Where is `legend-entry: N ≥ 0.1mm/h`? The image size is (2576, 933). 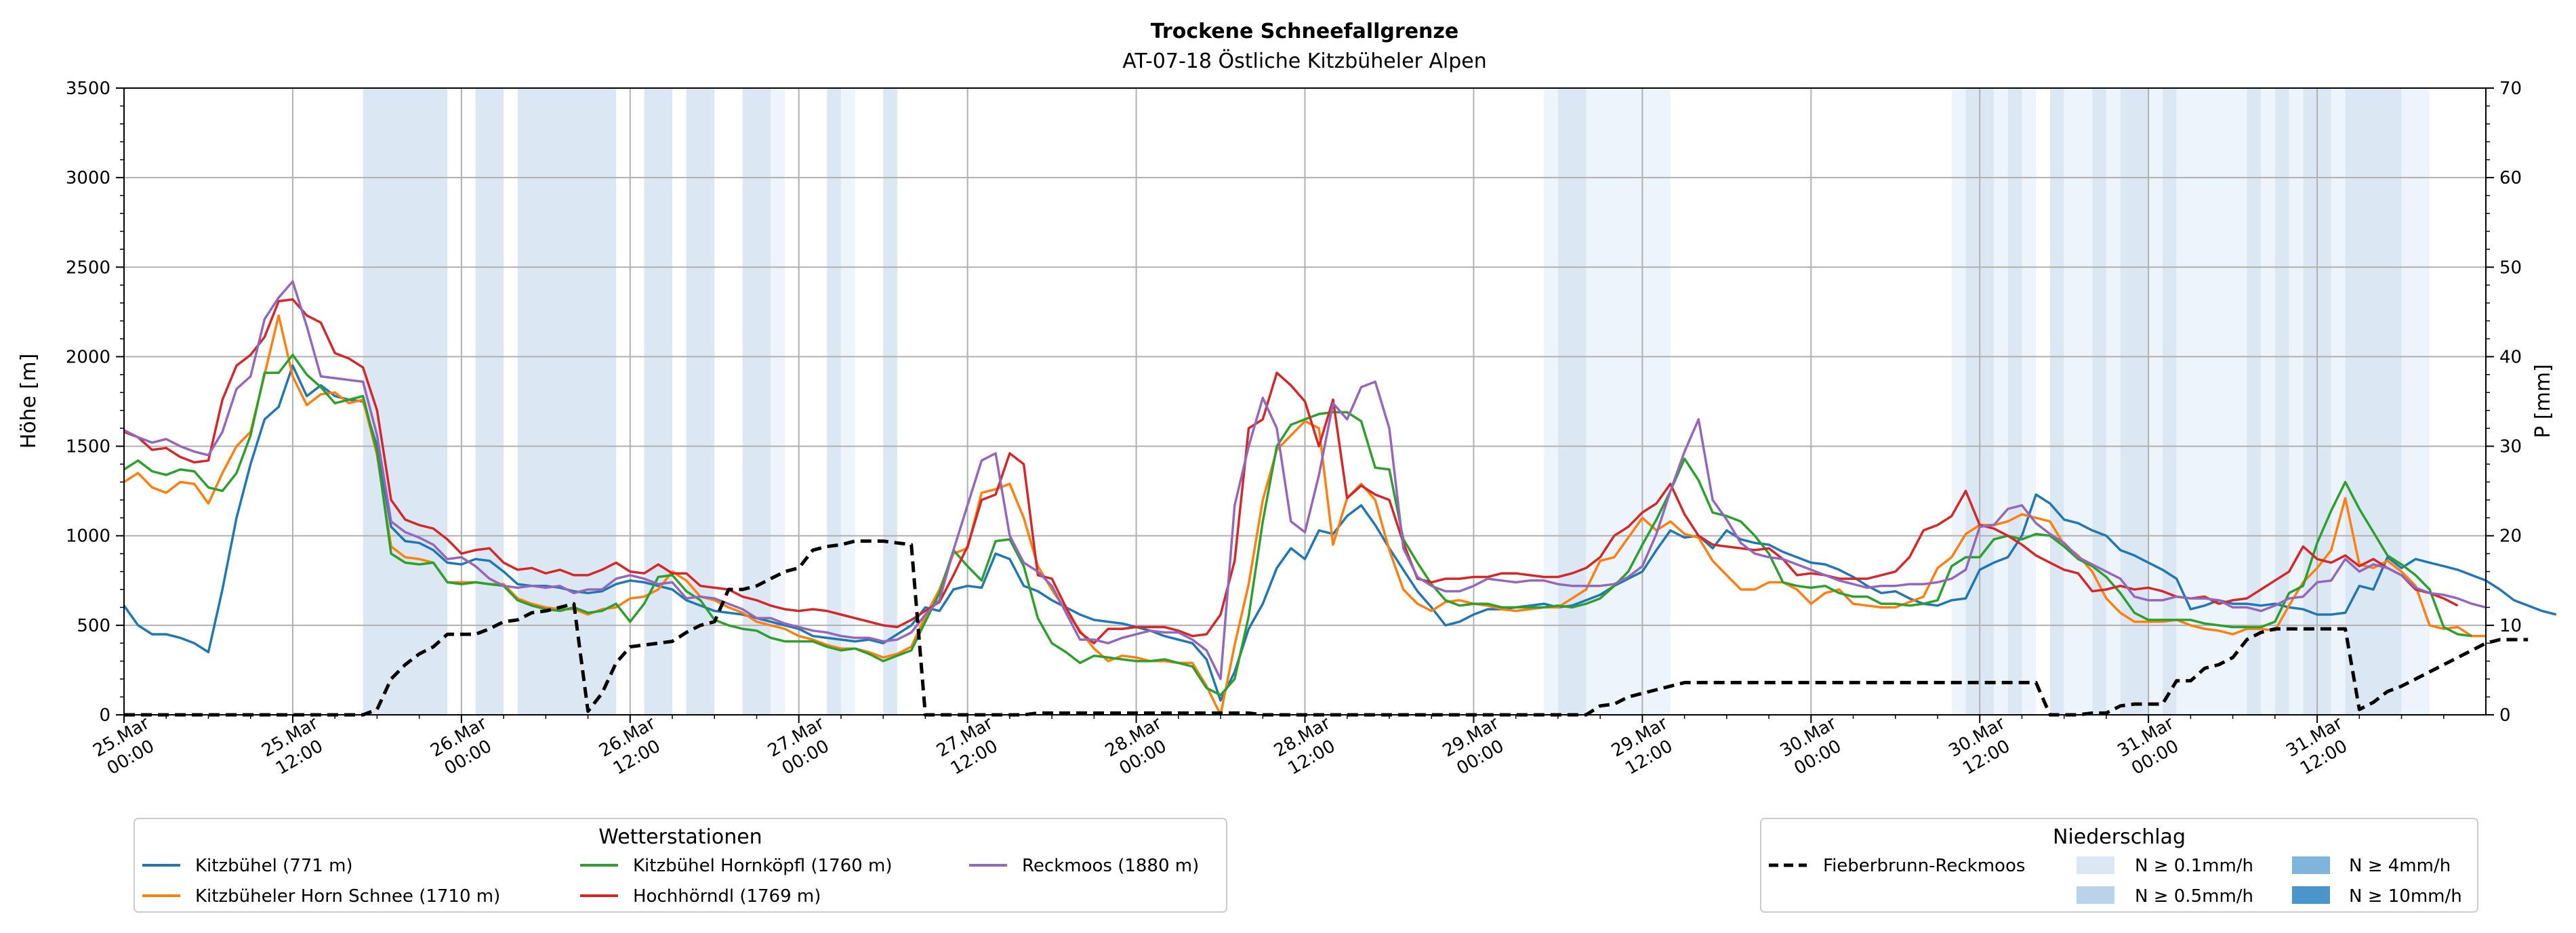 legend-entry: N ≥ 0.1mm/h is located at coordinates (2165, 866).